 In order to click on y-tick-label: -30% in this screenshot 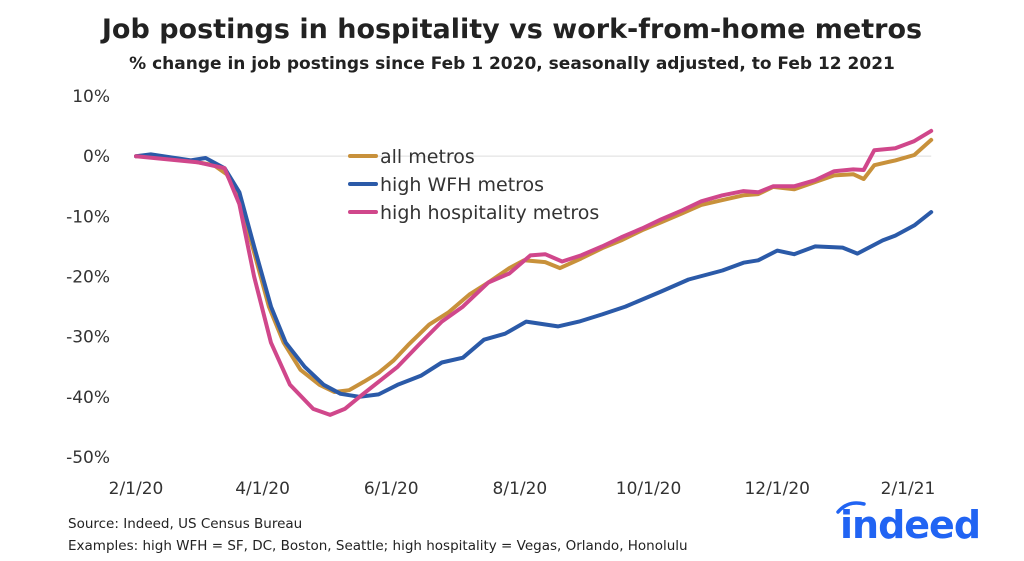, I will do `click(88, 338)`.